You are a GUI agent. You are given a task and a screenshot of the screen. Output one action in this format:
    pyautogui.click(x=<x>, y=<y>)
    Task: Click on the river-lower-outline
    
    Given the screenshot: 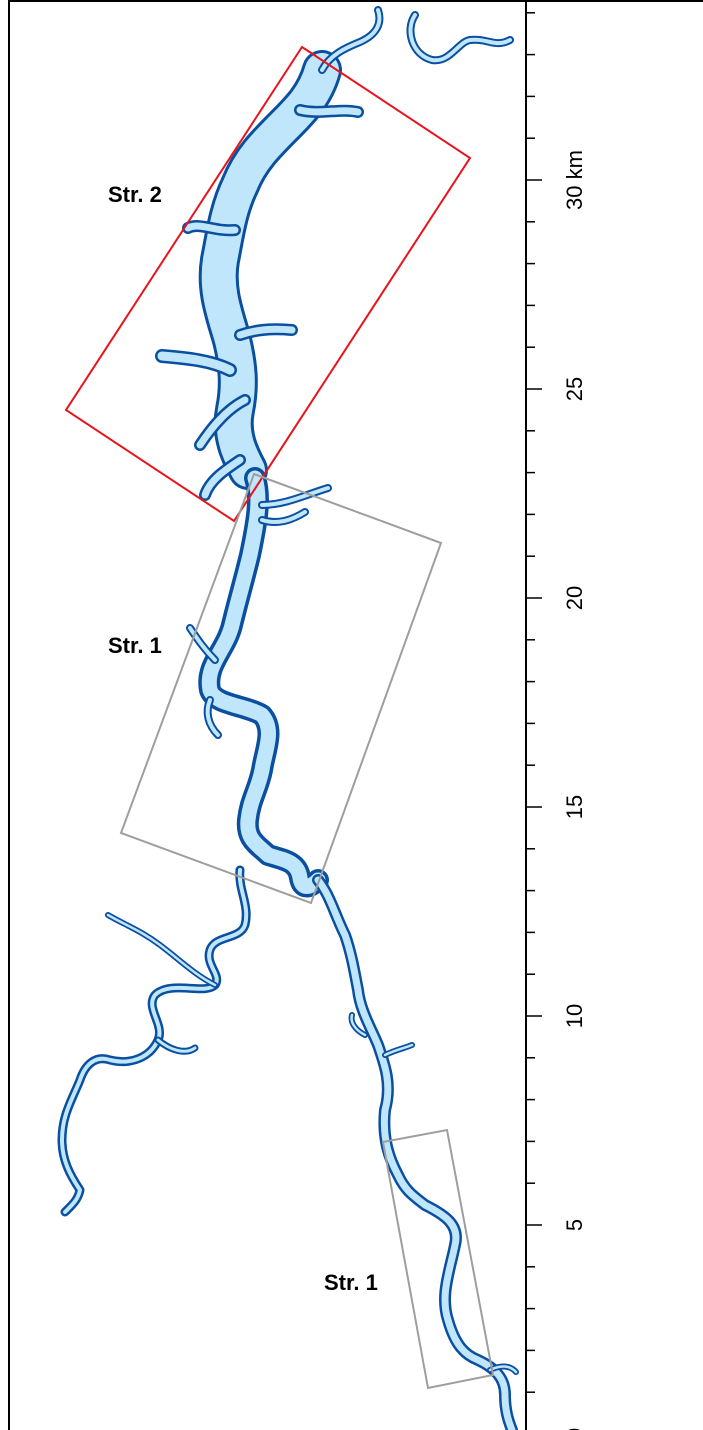 What is the action you would take?
    pyautogui.click(x=415, y=1152)
    